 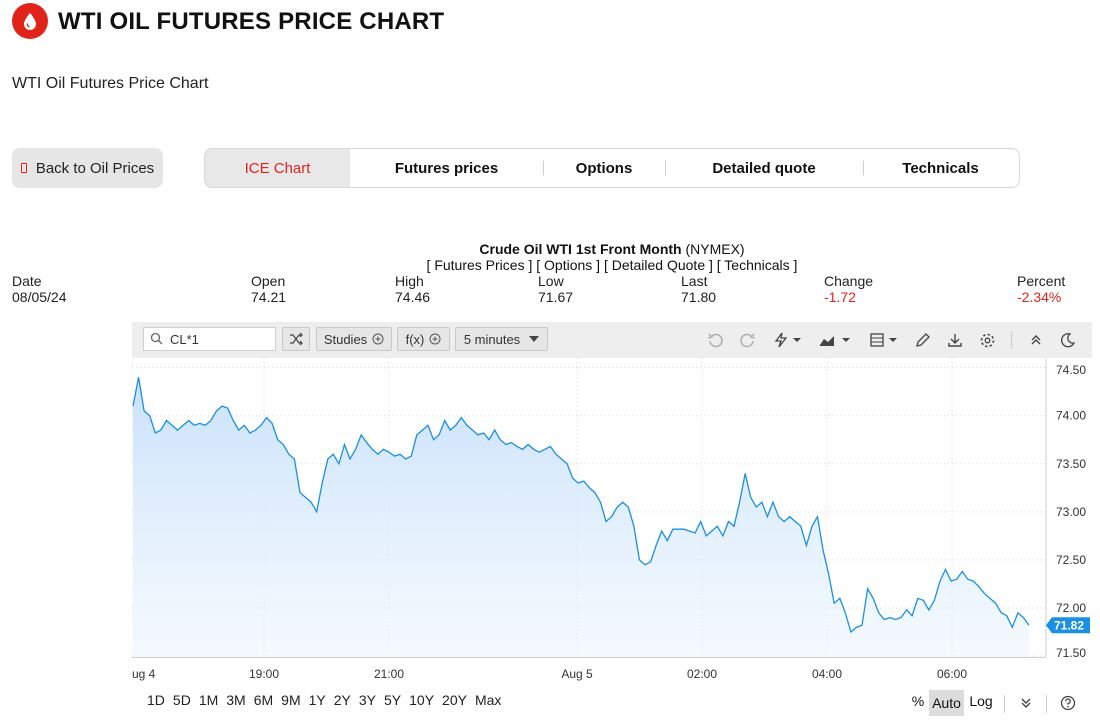 I want to click on high-value: 74.46, so click(x=413, y=297).